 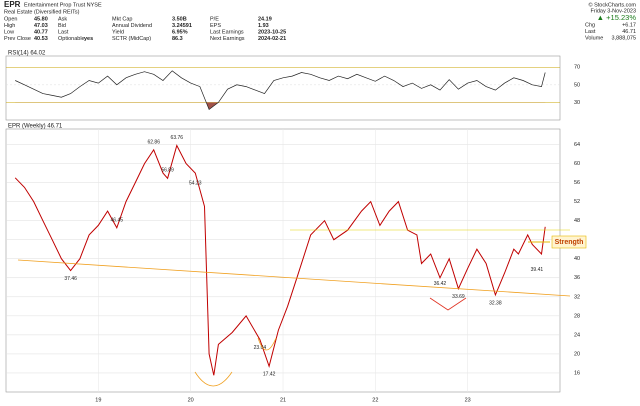 What do you see at coordinates (153, 142) in the screenshot?
I see `price-label: 62.86` at bounding box center [153, 142].